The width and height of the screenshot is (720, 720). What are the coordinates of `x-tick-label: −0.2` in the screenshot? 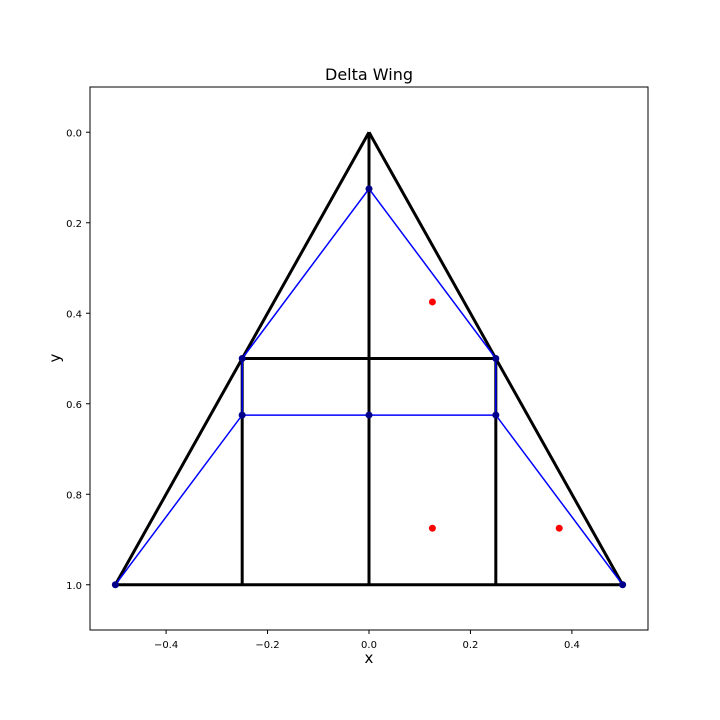 It's located at (267, 645).